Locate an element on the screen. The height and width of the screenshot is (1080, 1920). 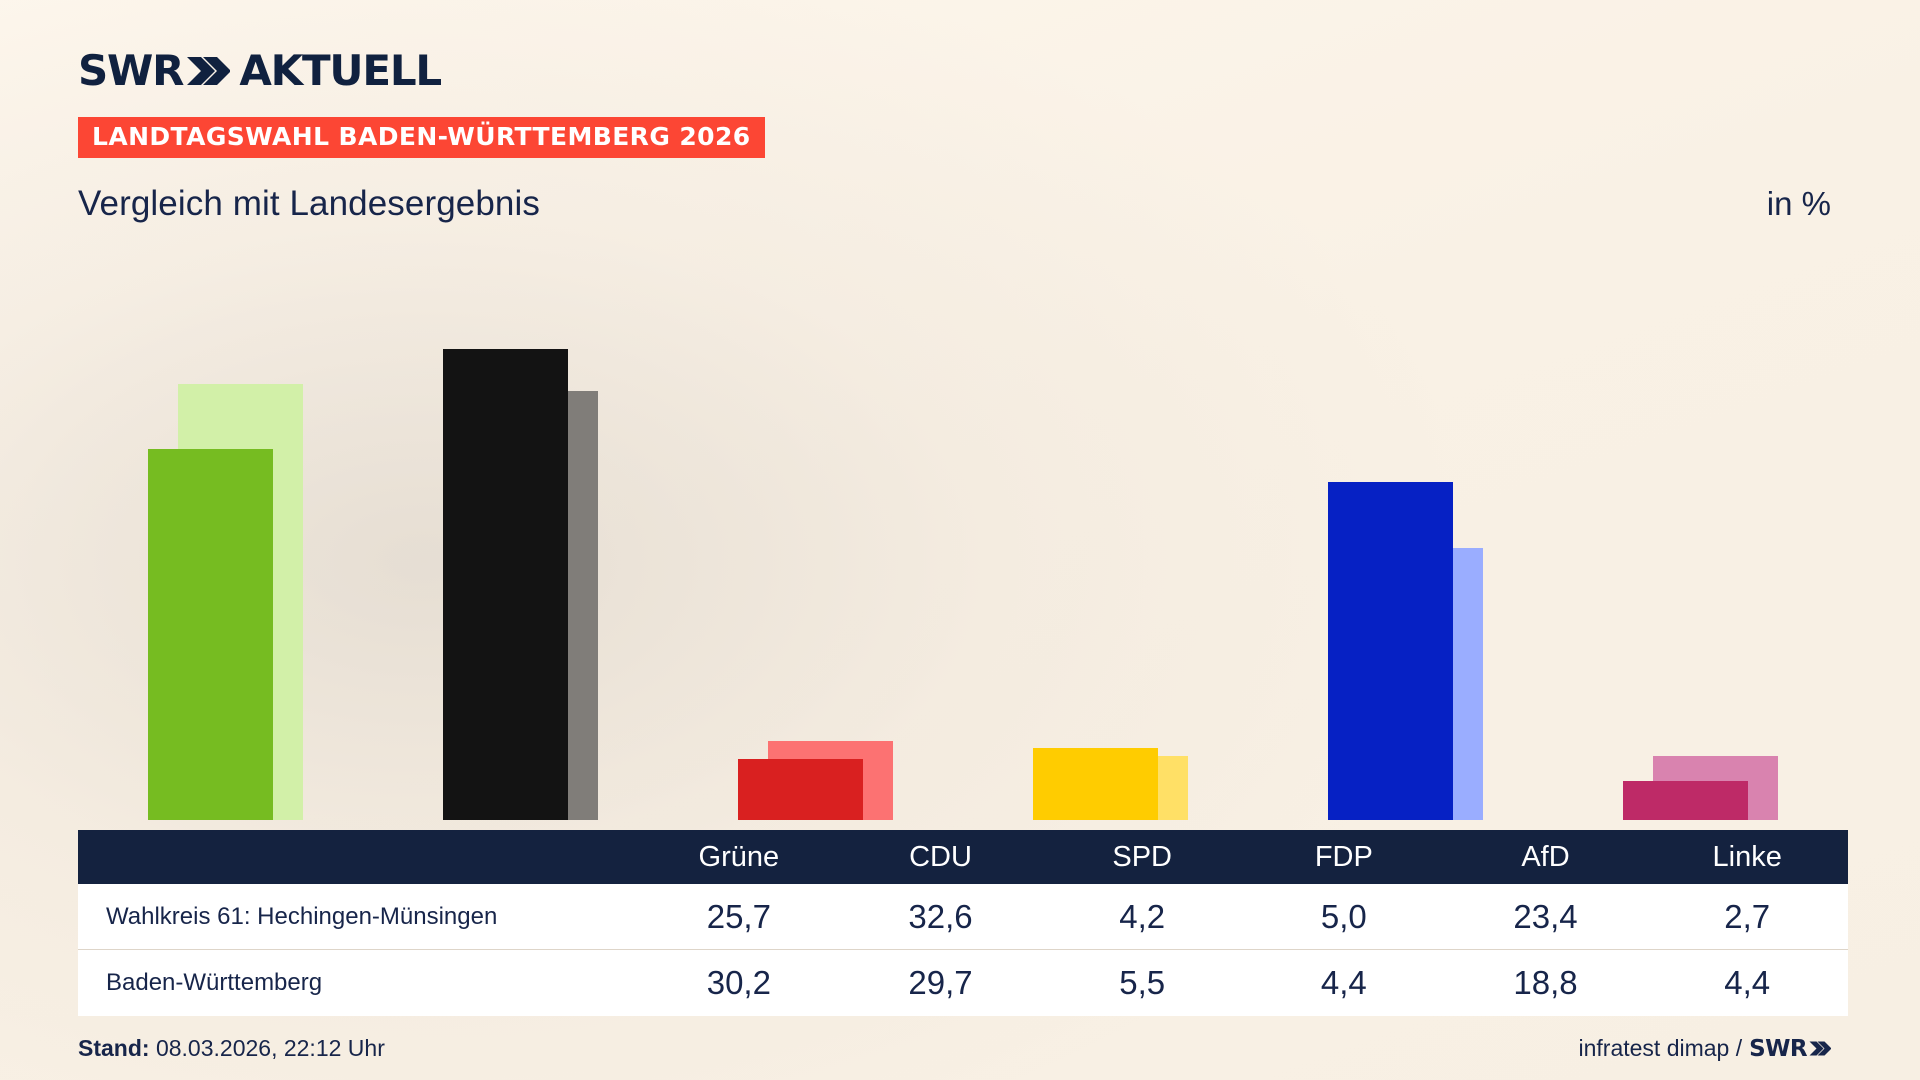
row-label-land: Baden-Württemberg is located at coordinates (214, 982).